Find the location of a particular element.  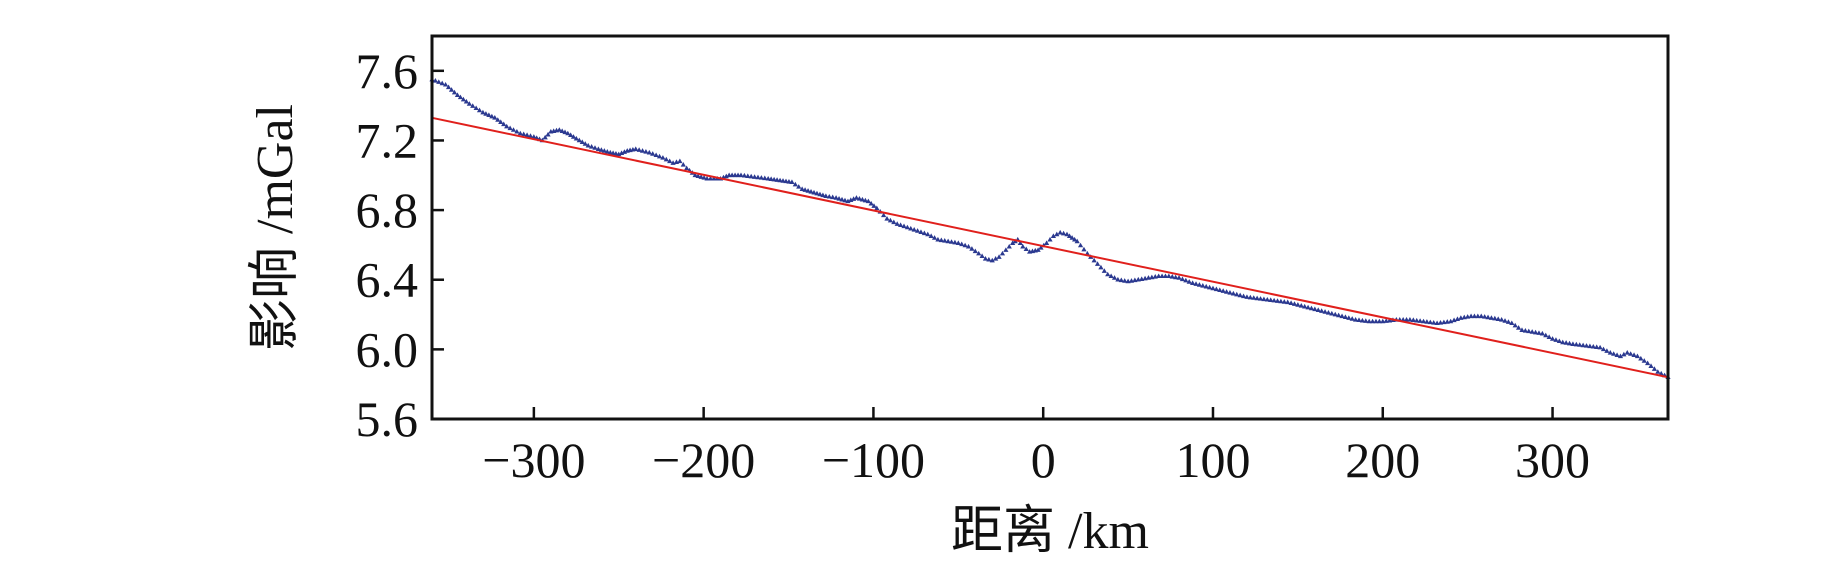

y-tick-label: 7.2 is located at coordinates (387, 140).